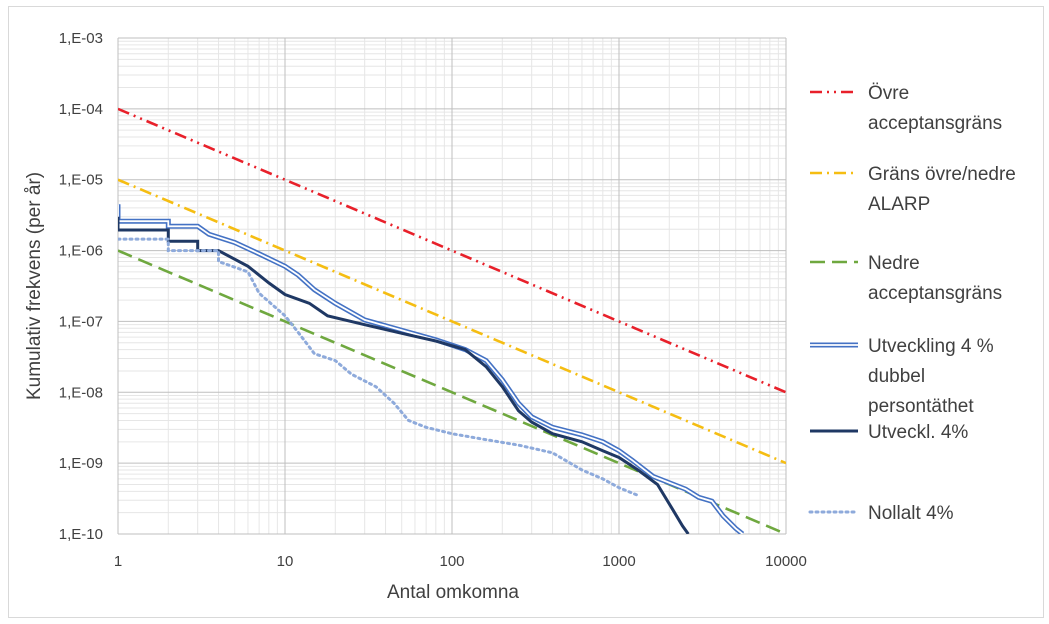  I want to click on y-tick-label: 1,E-05, so click(81, 180).